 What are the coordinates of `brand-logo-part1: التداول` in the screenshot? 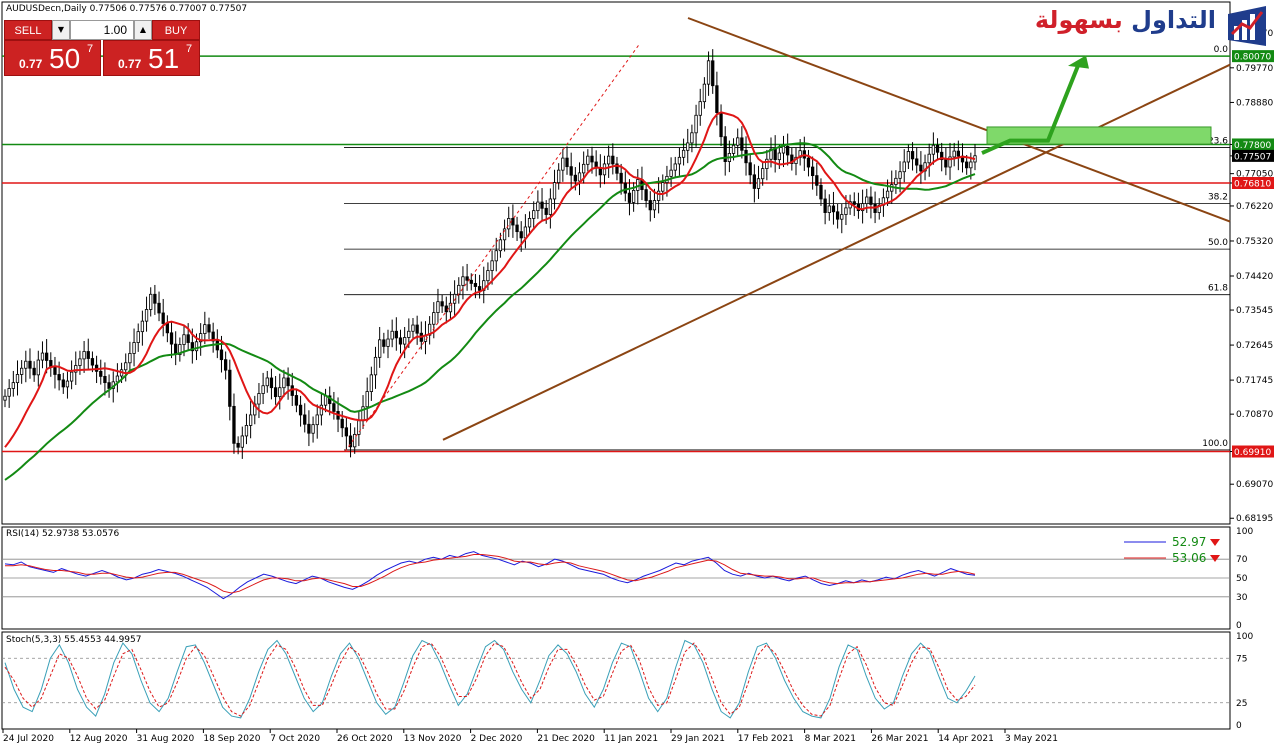 It's located at (1173, 20).